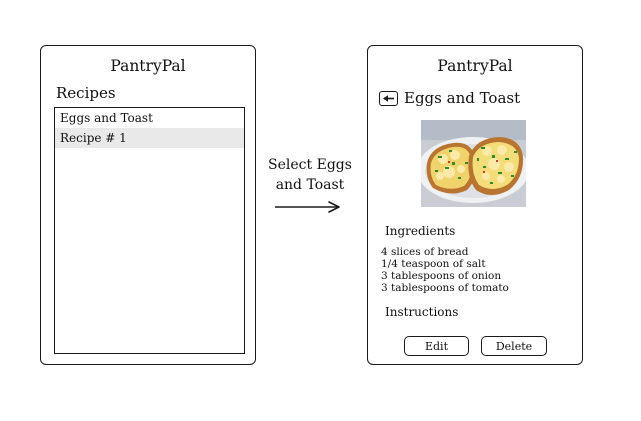 This screenshot has width=641, height=421. Describe the element at coordinates (149, 138) in the screenshot. I see `recipe-item-recipe-1: Recipe # 1` at that location.